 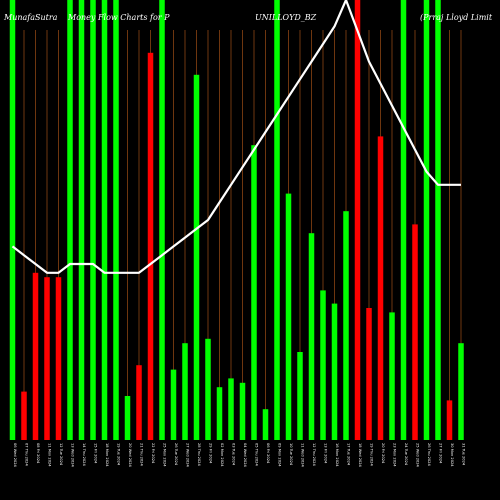 I want to click on x-tick-label: 09 Mon 2024, so click(x=280, y=455).